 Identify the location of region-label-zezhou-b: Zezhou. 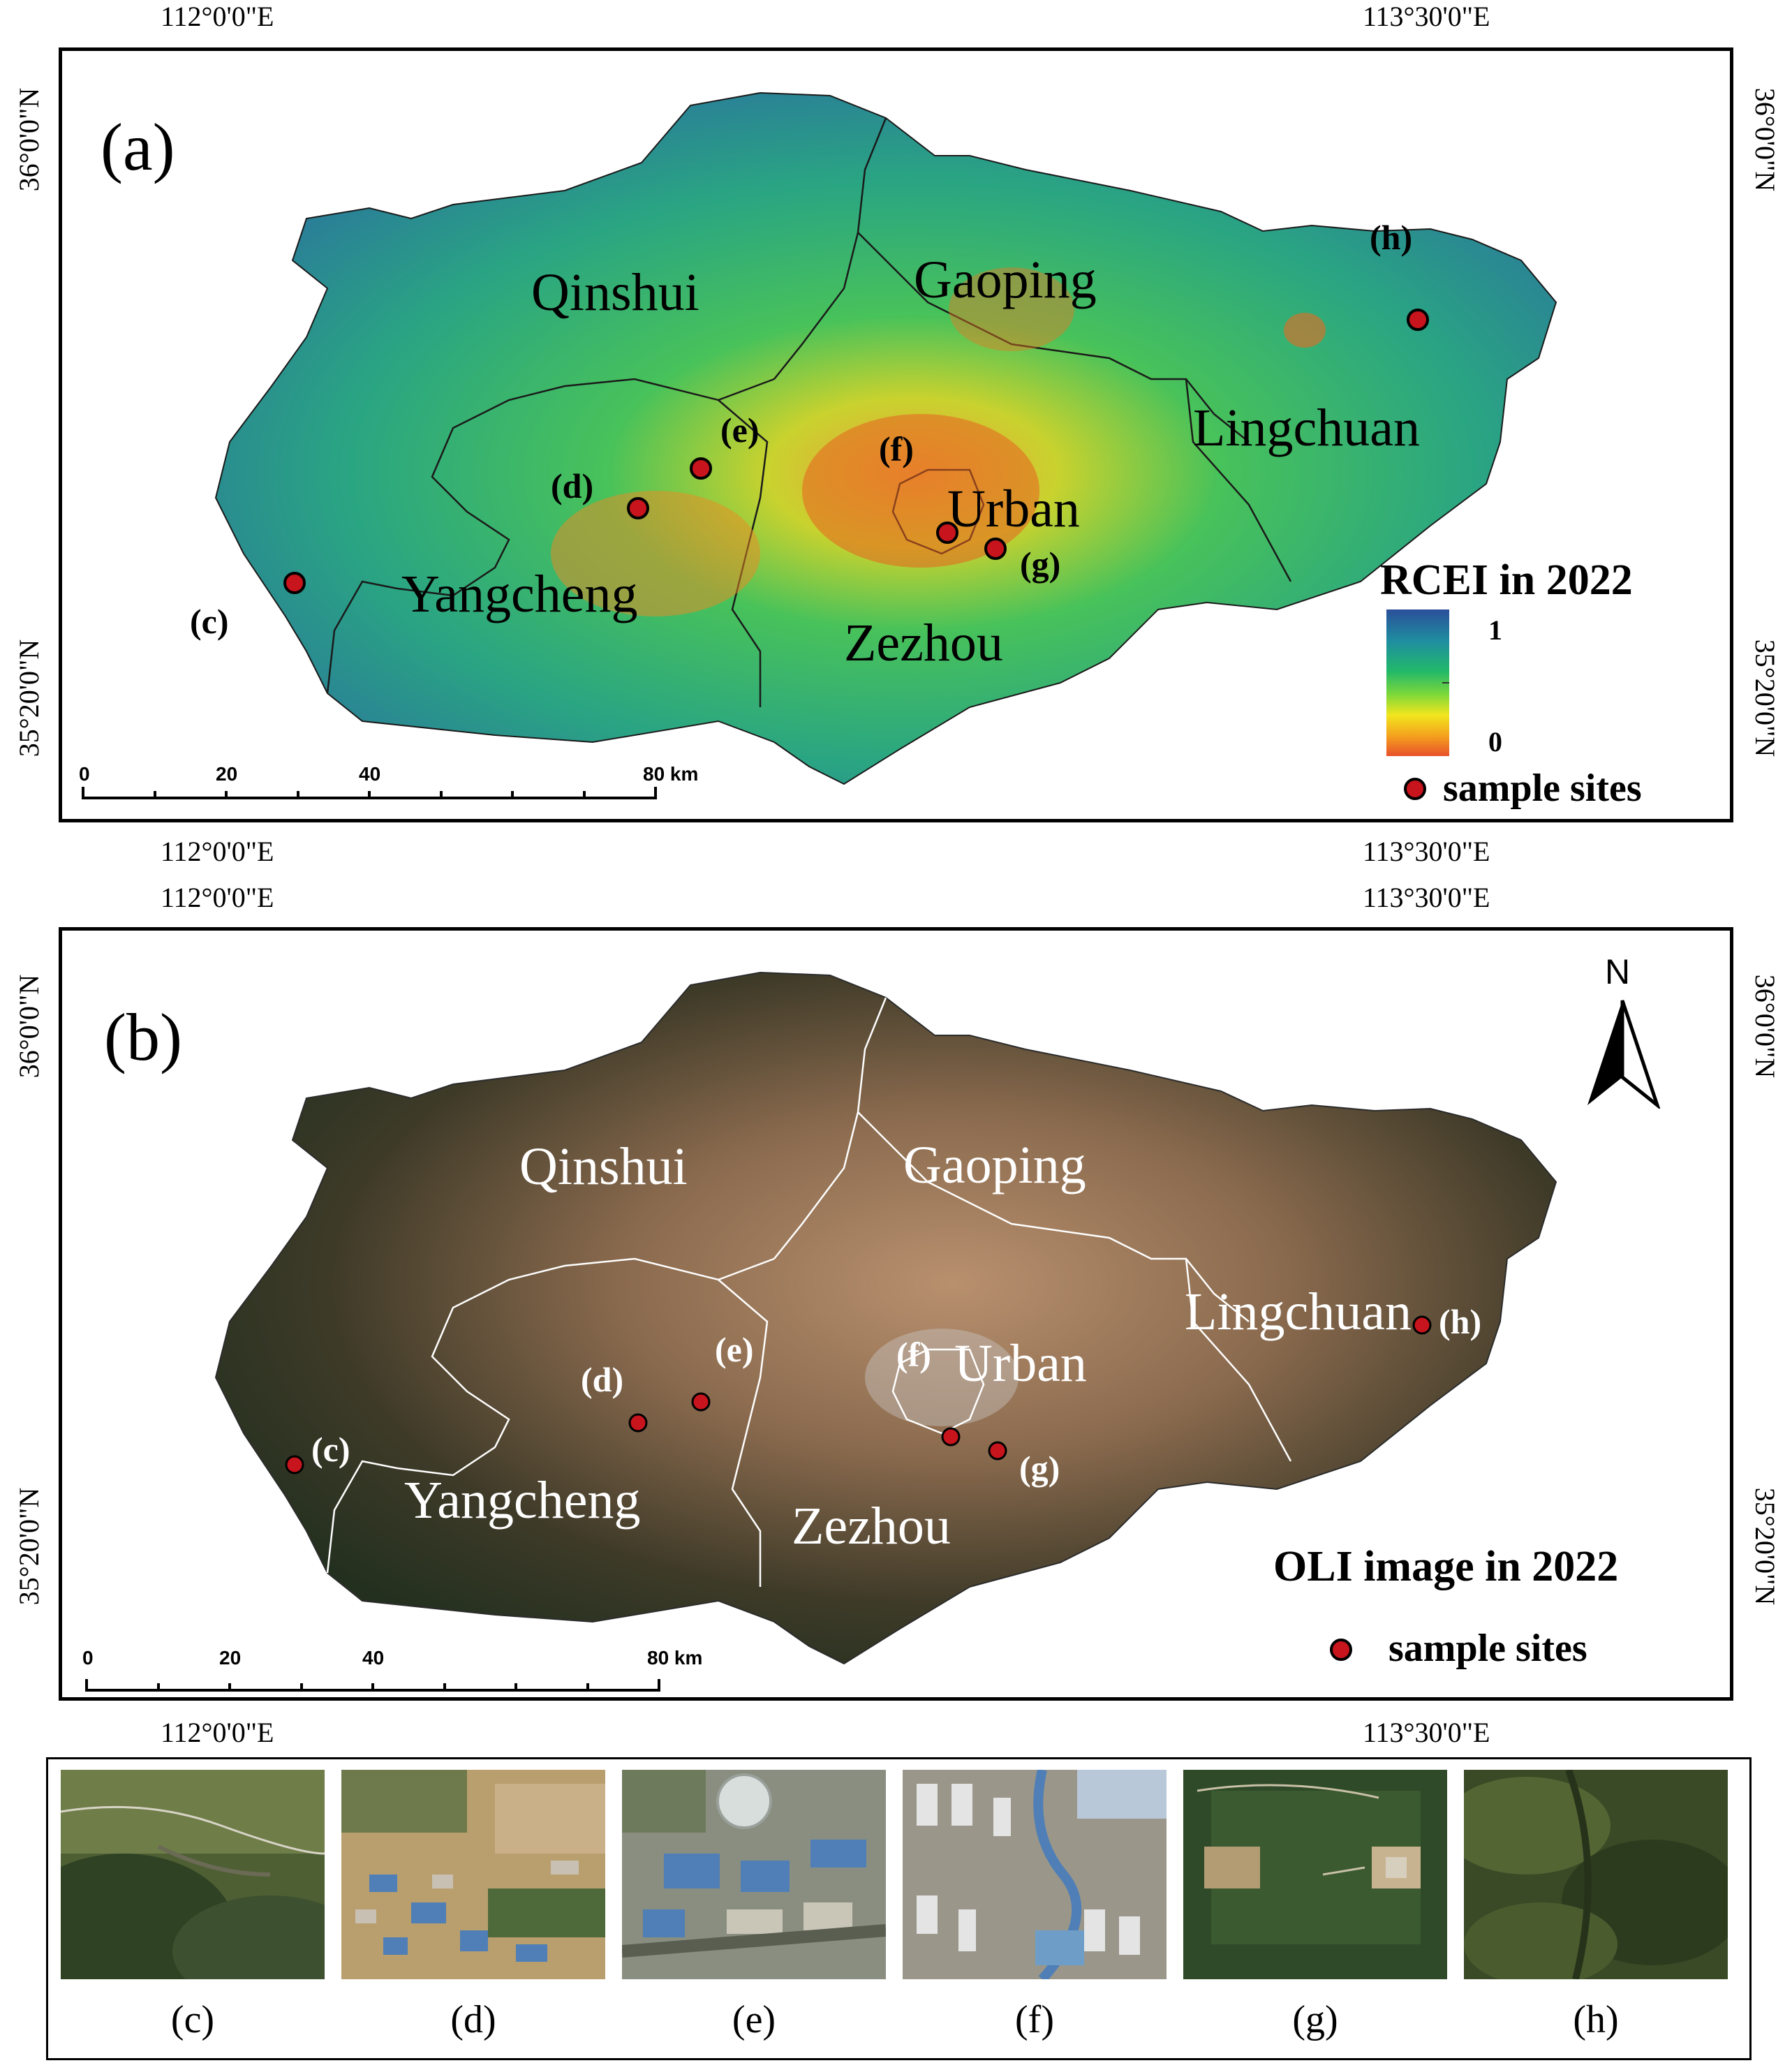
(871, 1526).